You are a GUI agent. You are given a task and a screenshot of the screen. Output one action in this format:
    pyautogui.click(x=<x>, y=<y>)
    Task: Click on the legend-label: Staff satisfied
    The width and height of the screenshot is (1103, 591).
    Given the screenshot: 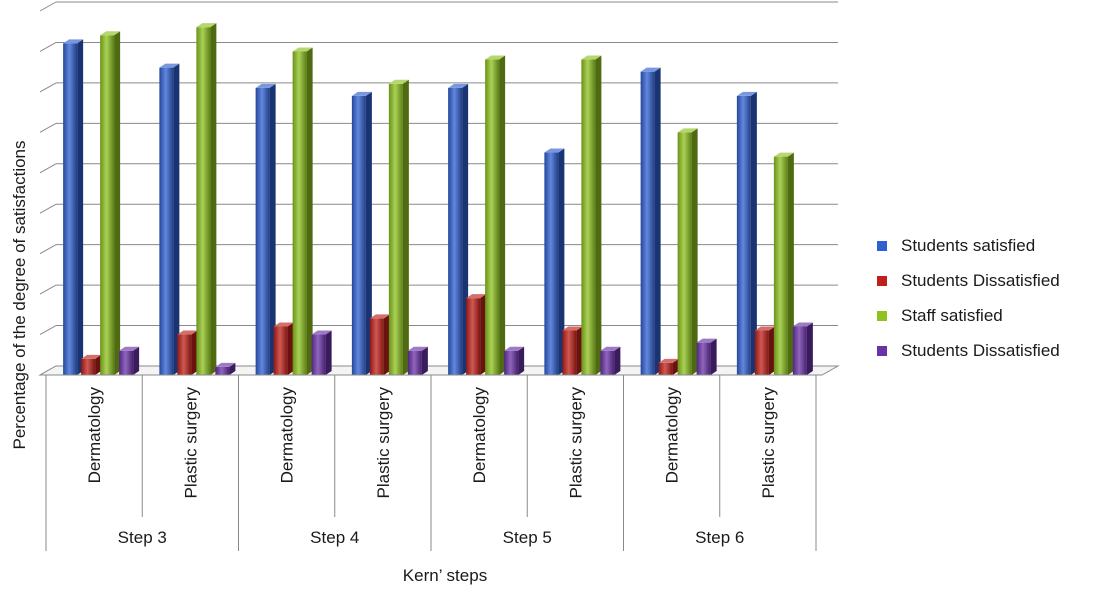 What is the action you would take?
    pyautogui.click(x=952, y=315)
    